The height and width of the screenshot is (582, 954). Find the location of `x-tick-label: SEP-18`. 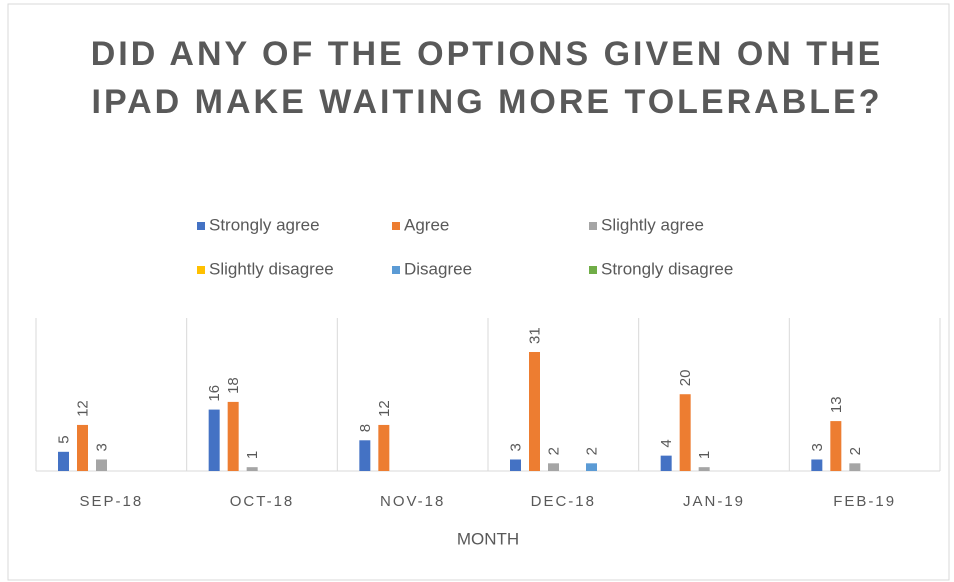

x-tick-label: SEP-18 is located at coordinates (111, 501).